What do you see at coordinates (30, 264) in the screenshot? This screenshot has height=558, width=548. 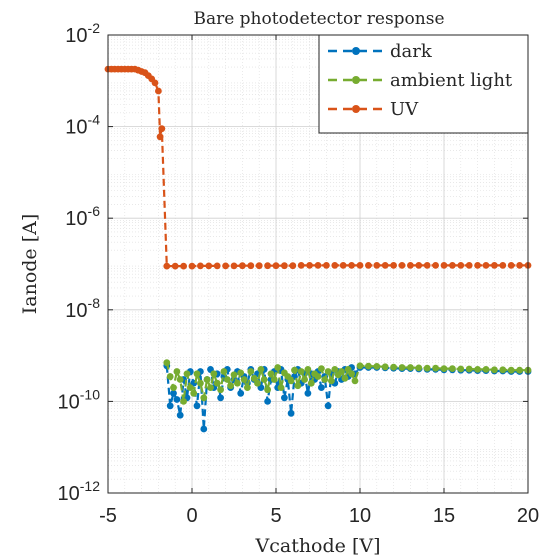 I see `y-axis-label: Ianode [A]` at bounding box center [30, 264].